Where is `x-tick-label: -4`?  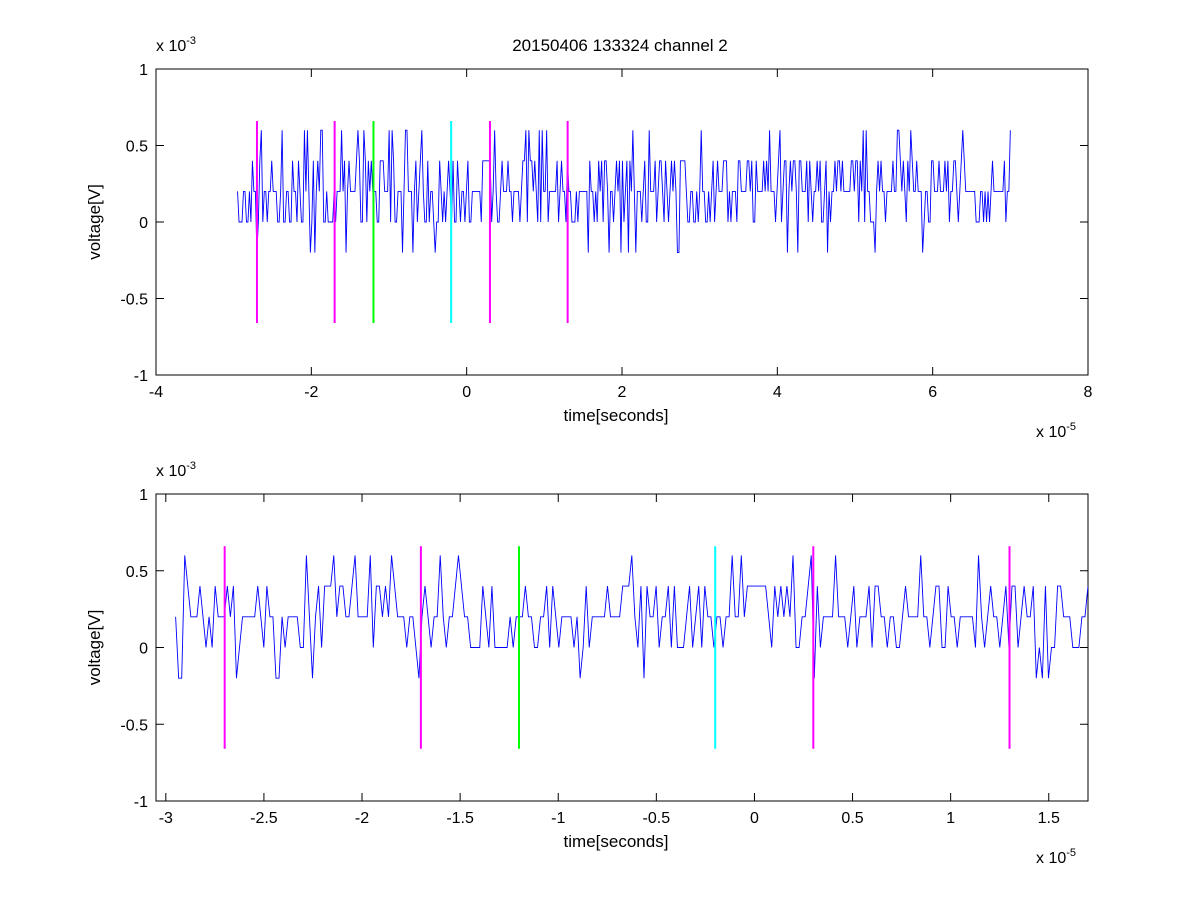
x-tick-label: -4 is located at coordinates (156, 392).